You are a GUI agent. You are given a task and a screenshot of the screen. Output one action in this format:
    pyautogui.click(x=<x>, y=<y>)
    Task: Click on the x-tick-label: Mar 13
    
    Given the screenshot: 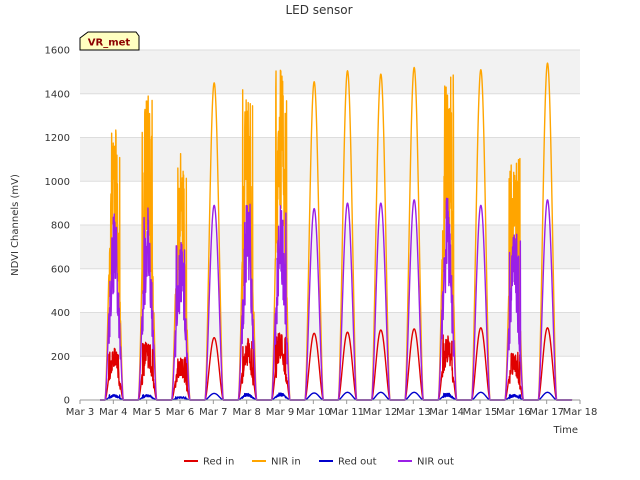 What is the action you would take?
    pyautogui.click(x=413, y=412)
    